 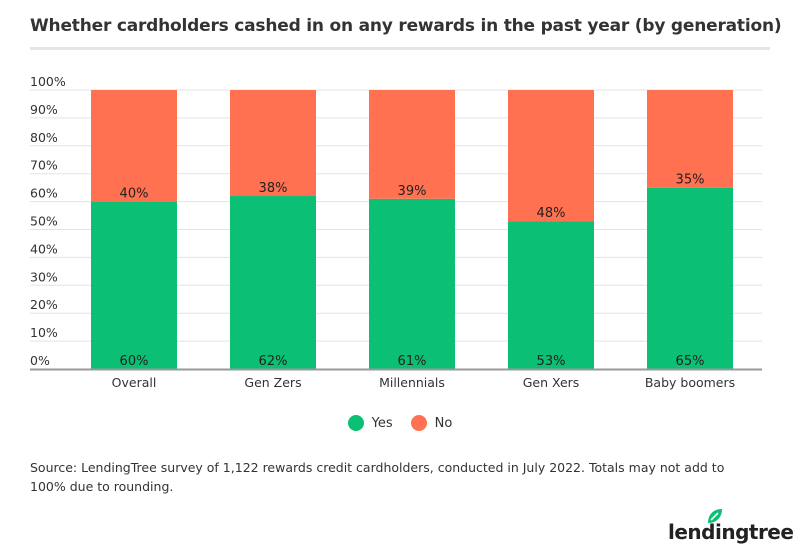 I want to click on lendingtree-logo: lendingtree, so click(x=731, y=526).